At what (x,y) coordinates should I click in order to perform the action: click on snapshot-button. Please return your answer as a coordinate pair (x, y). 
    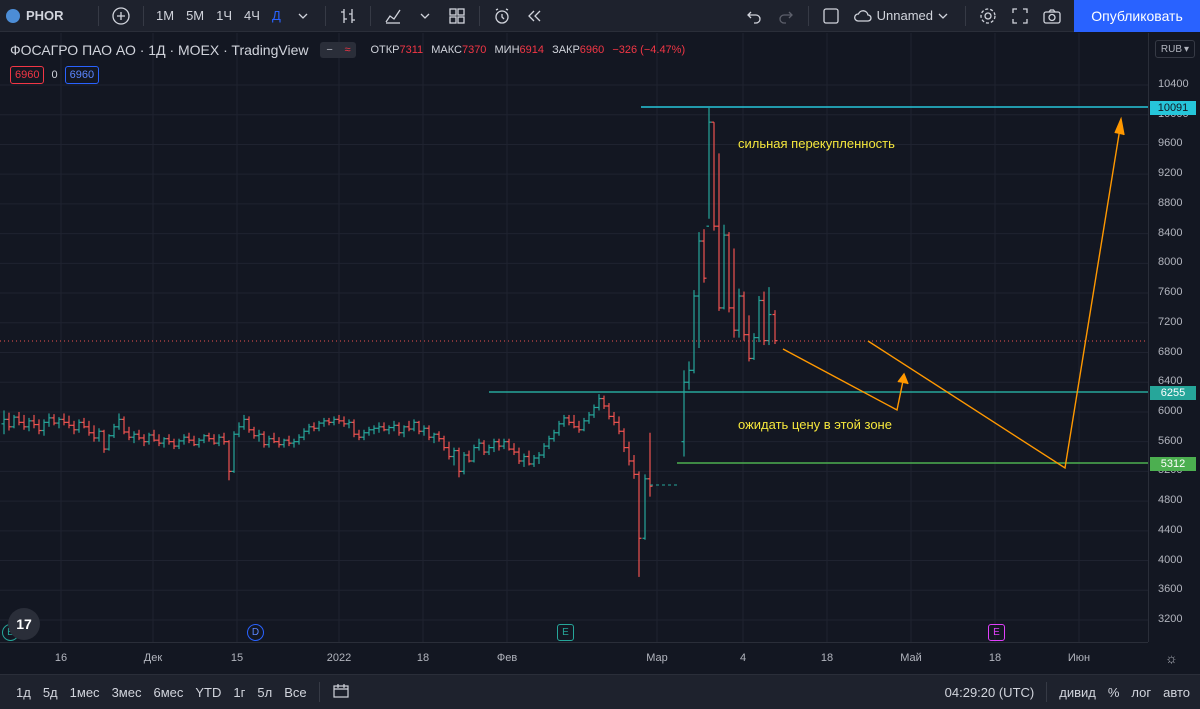
    Looking at the image, I should click on (1052, 16).